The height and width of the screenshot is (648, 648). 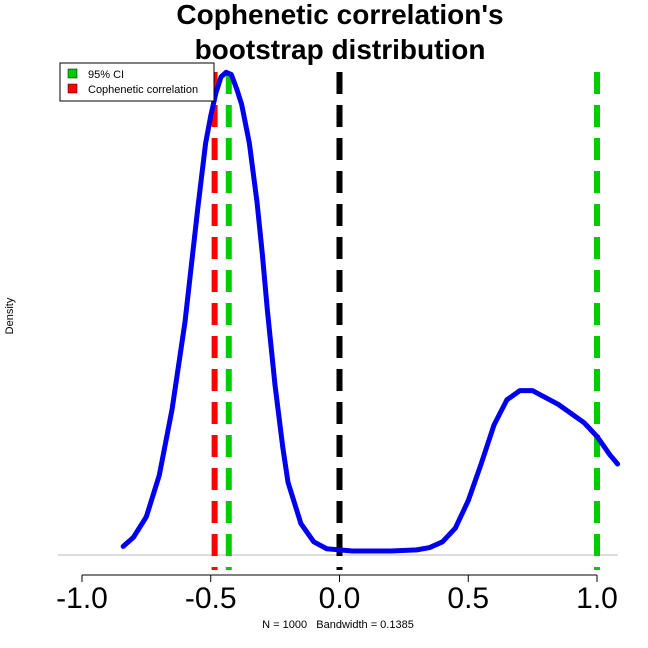 What do you see at coordinates (597, 598) in the screenshot?
I see `x-tick-label: 1.0` at bounding box center [597, 598].